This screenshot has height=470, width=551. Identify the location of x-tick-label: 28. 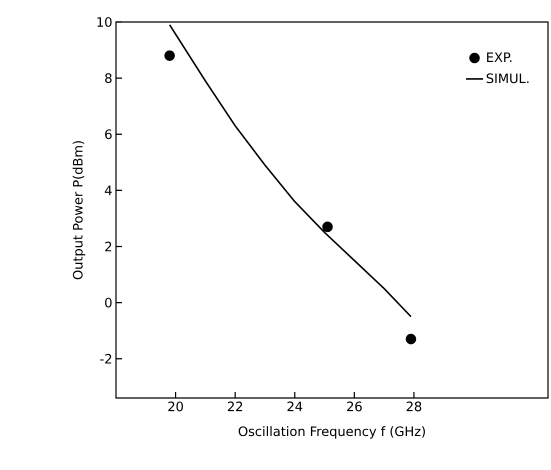
(414, 407).